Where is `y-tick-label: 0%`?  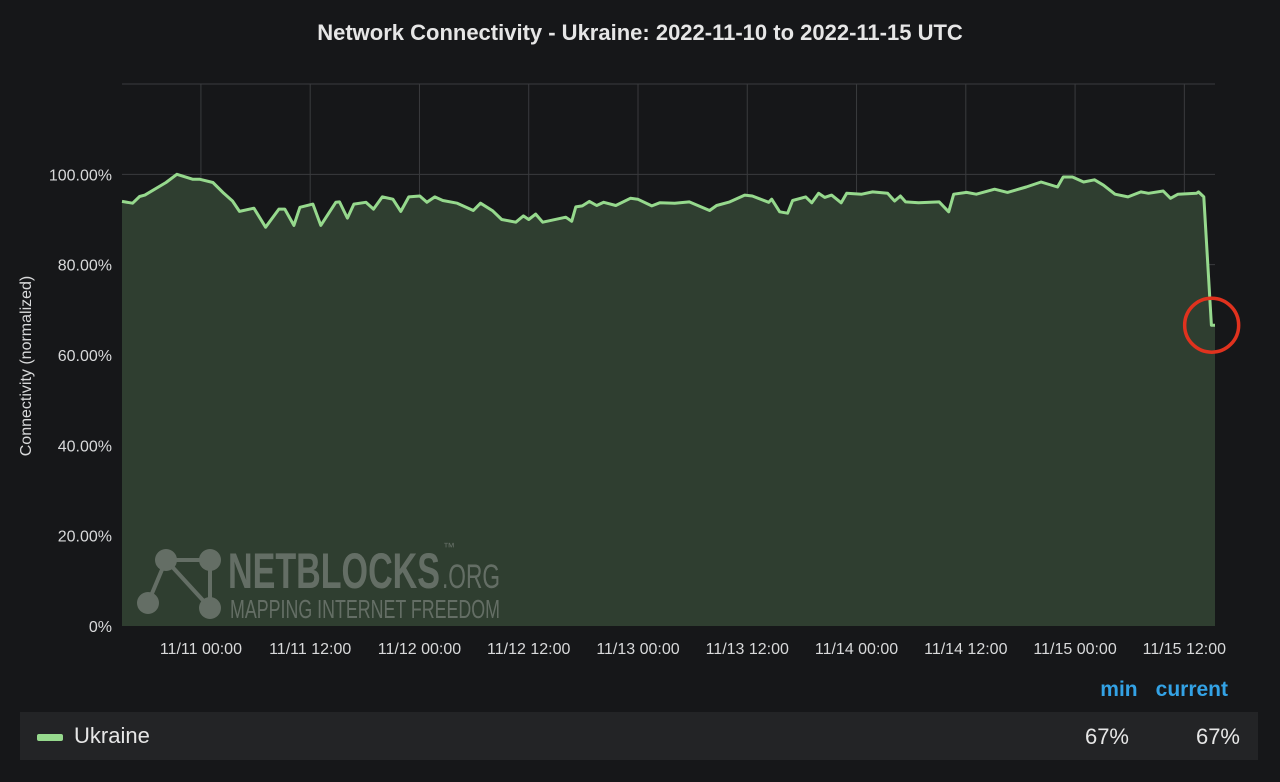 y-tick-label: 0% is located at coordinates (100, 627).